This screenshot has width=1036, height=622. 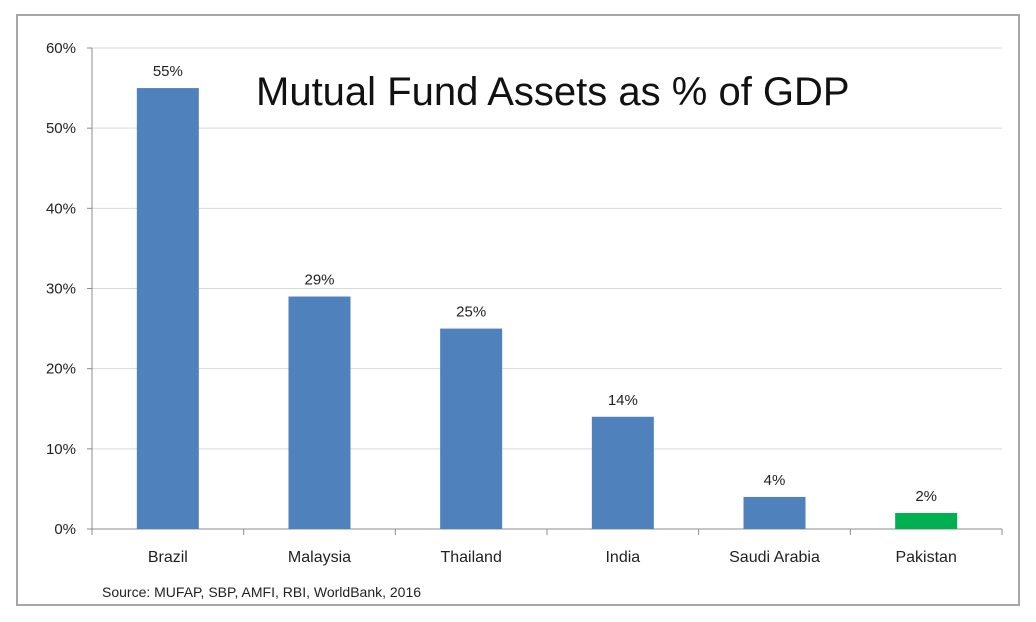 I want to click on category-label: Pakistan, so click(x=925, y=557).